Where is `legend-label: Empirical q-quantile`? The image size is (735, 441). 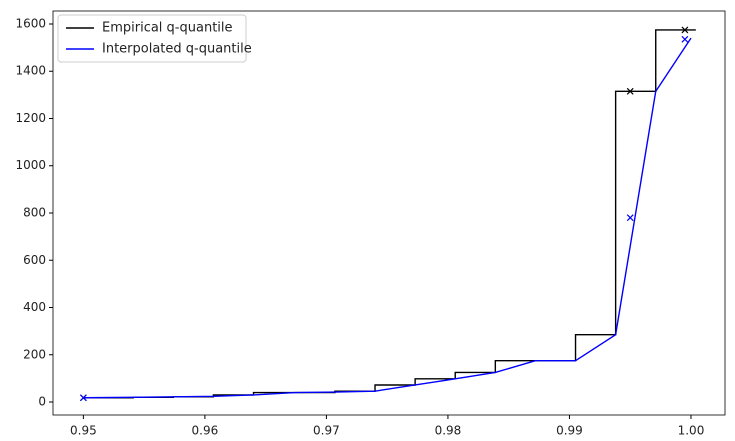
legend-label: Empirical q-quantile is located at coordinates (167, 28).